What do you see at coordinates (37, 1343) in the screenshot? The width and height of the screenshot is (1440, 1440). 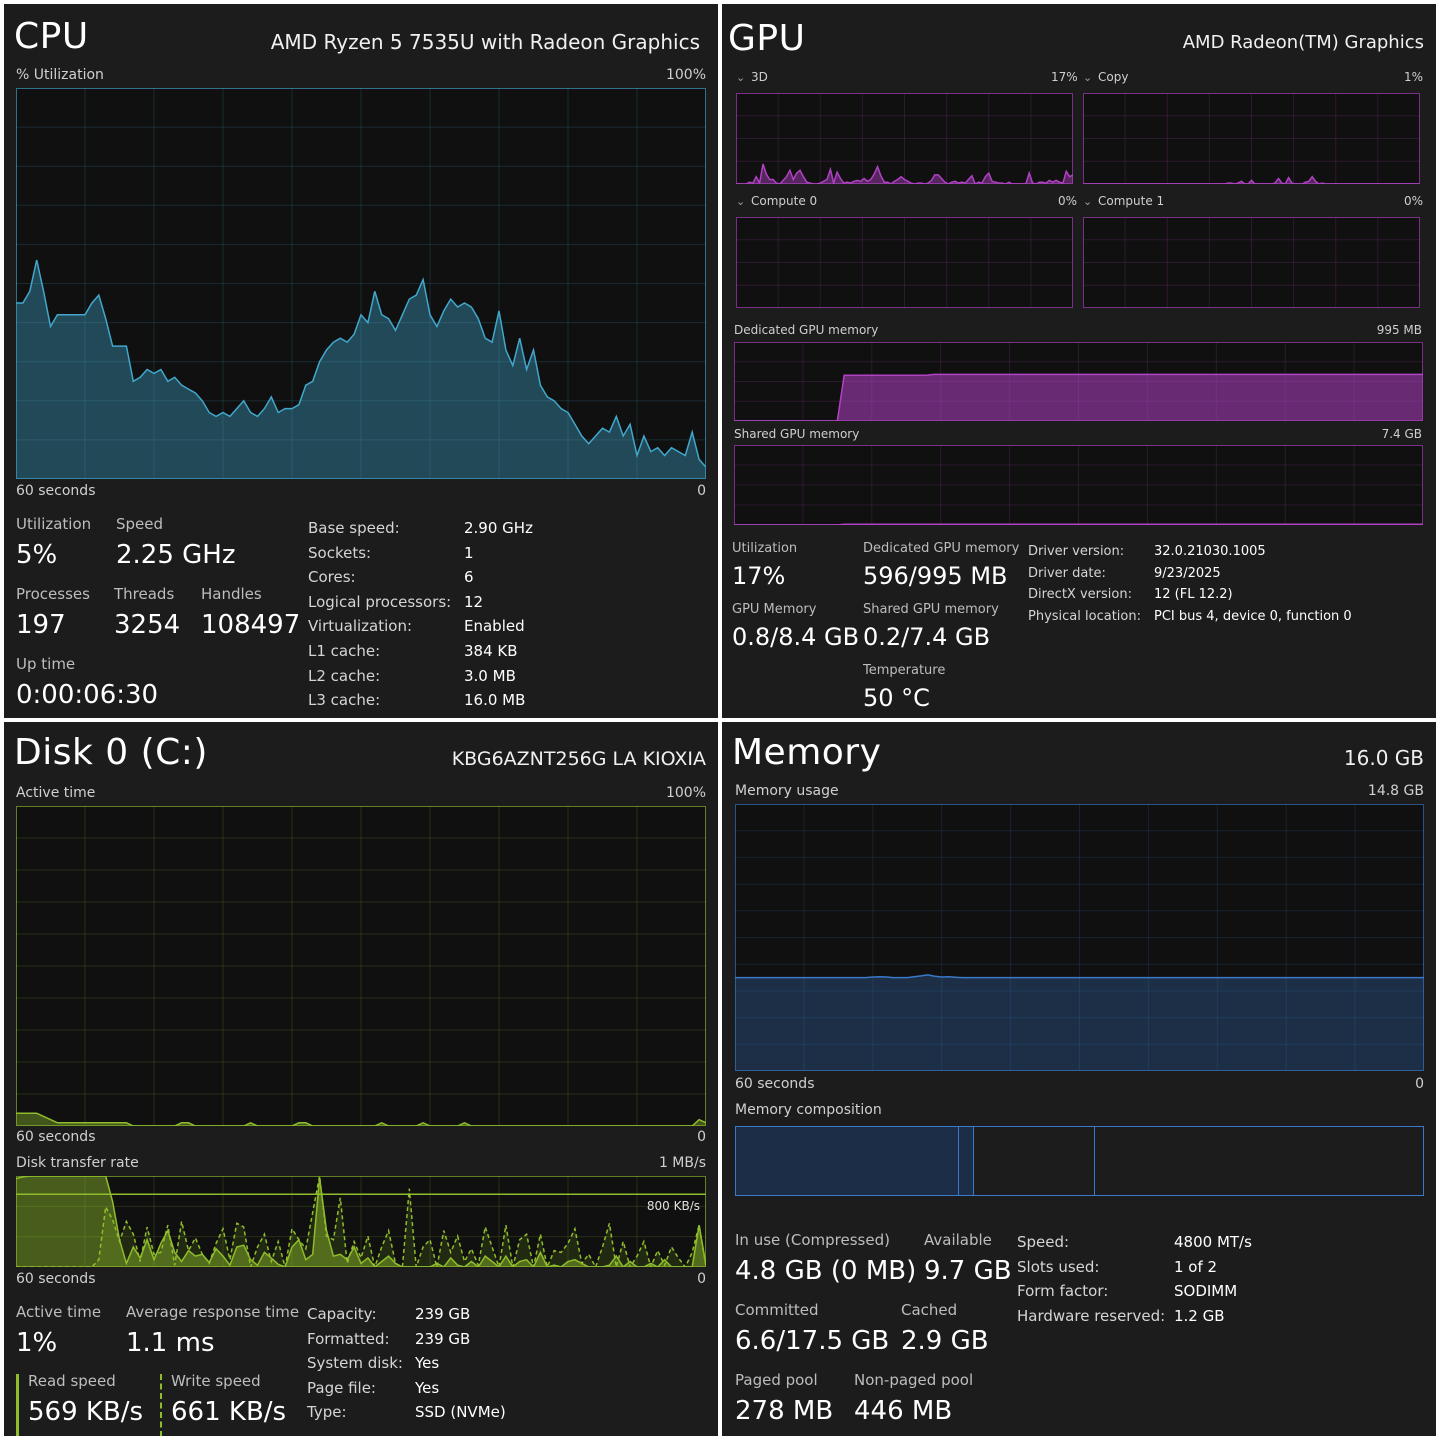 I see `disk-active-time-value: 1%` at bounding box center [37, 1343].